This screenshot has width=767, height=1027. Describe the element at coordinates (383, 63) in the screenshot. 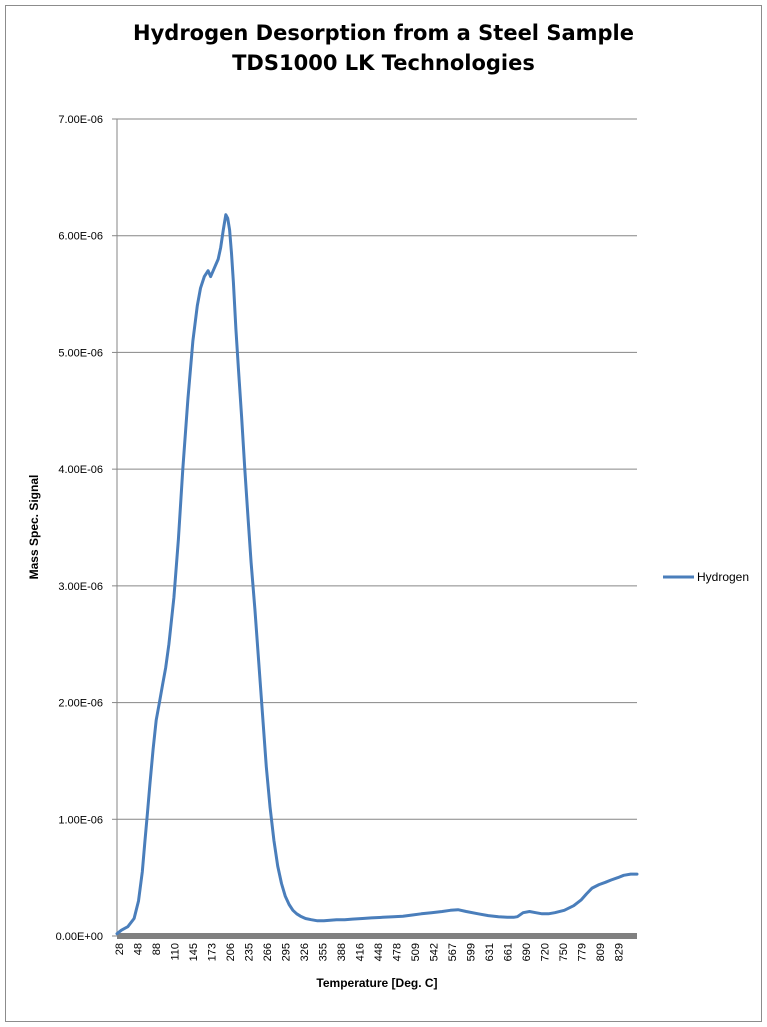

I see `chart-subtitle: TDS1000 LK Technologies` at that location.